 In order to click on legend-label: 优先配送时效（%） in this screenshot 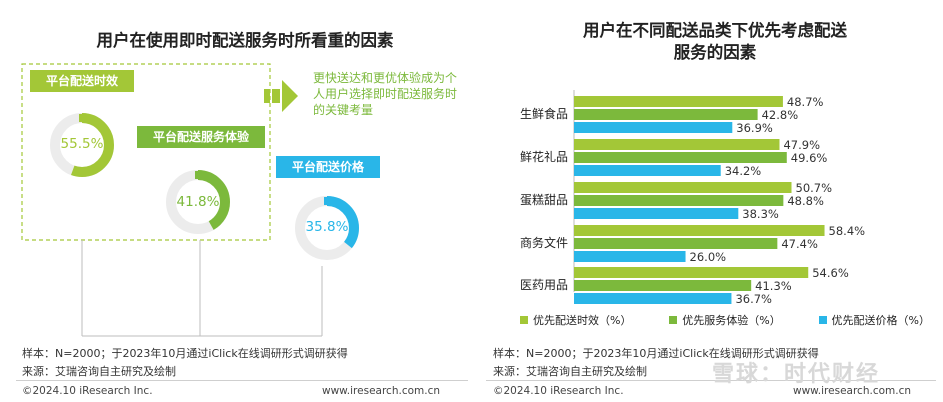, I will do `click(582, 320)`.